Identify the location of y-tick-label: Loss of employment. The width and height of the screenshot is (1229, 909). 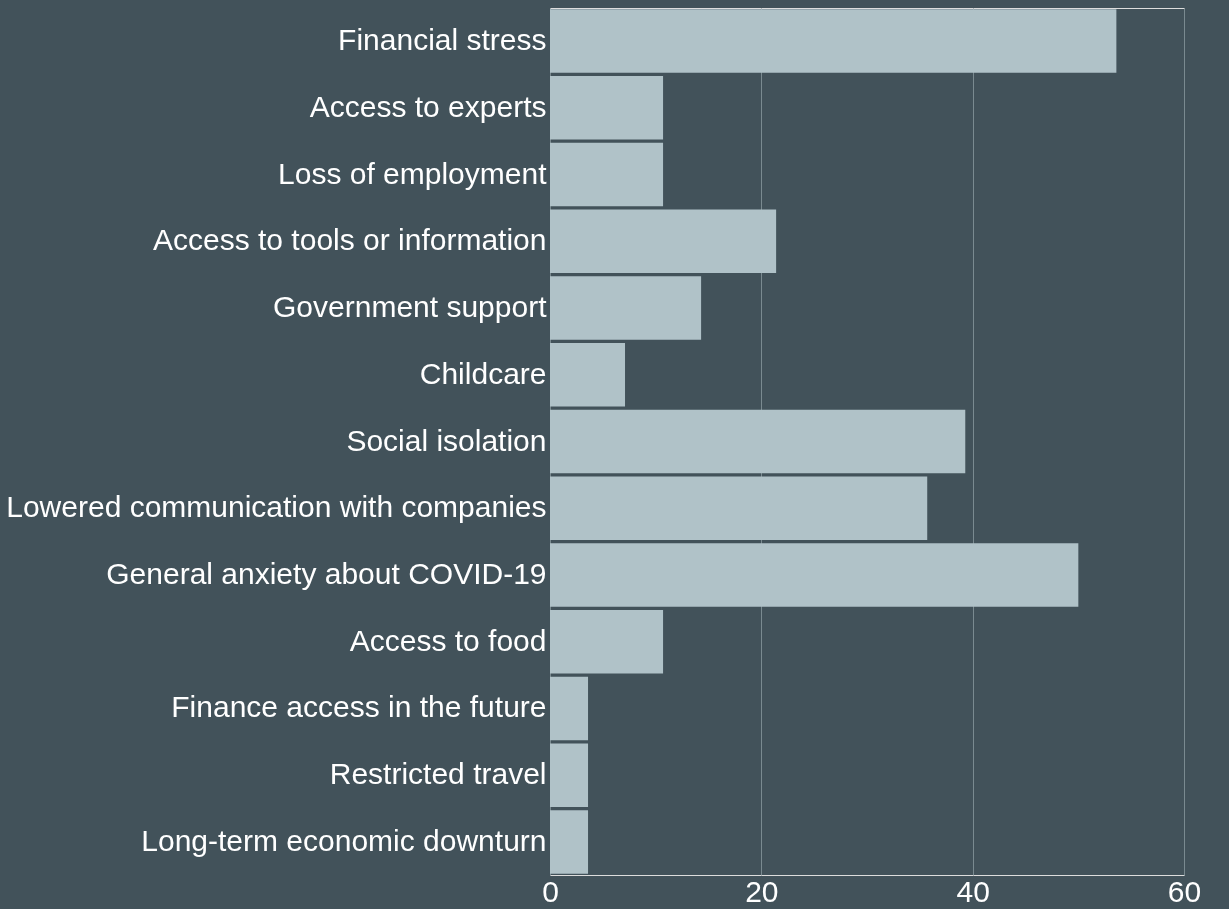
(413, 173).